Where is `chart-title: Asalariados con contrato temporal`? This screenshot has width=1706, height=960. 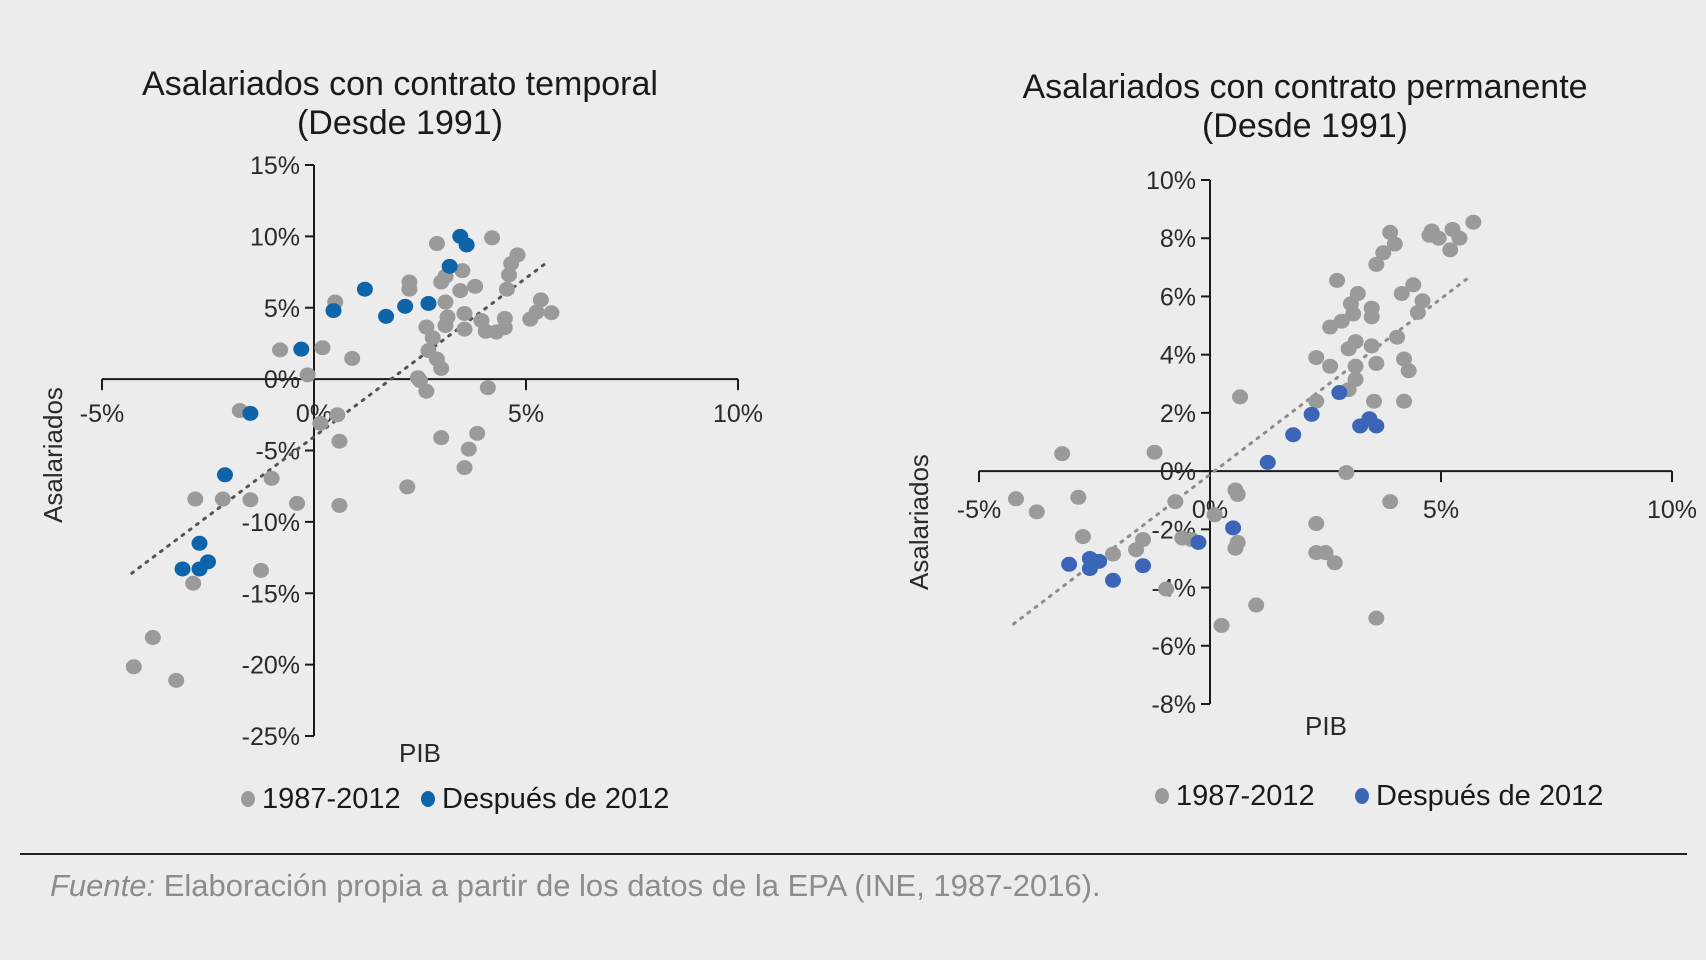
chart-title: Asalariados con contrato temporal is located at coordinates (400, 84).